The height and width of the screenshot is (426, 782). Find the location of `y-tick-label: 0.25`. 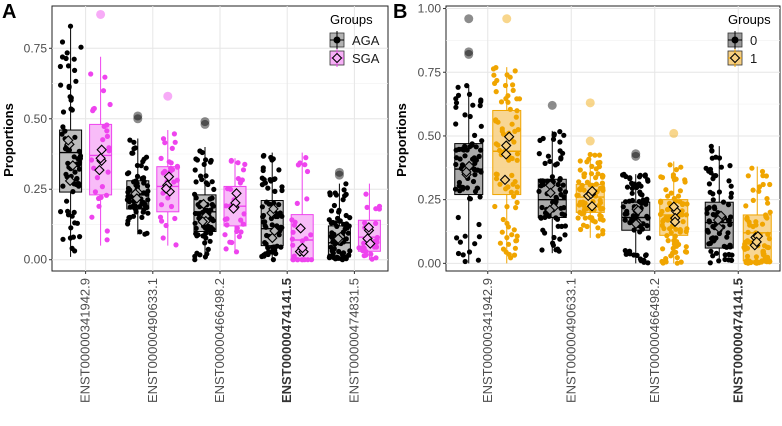

y-tick-label: 0.25 is located at coordinates (36, 189).